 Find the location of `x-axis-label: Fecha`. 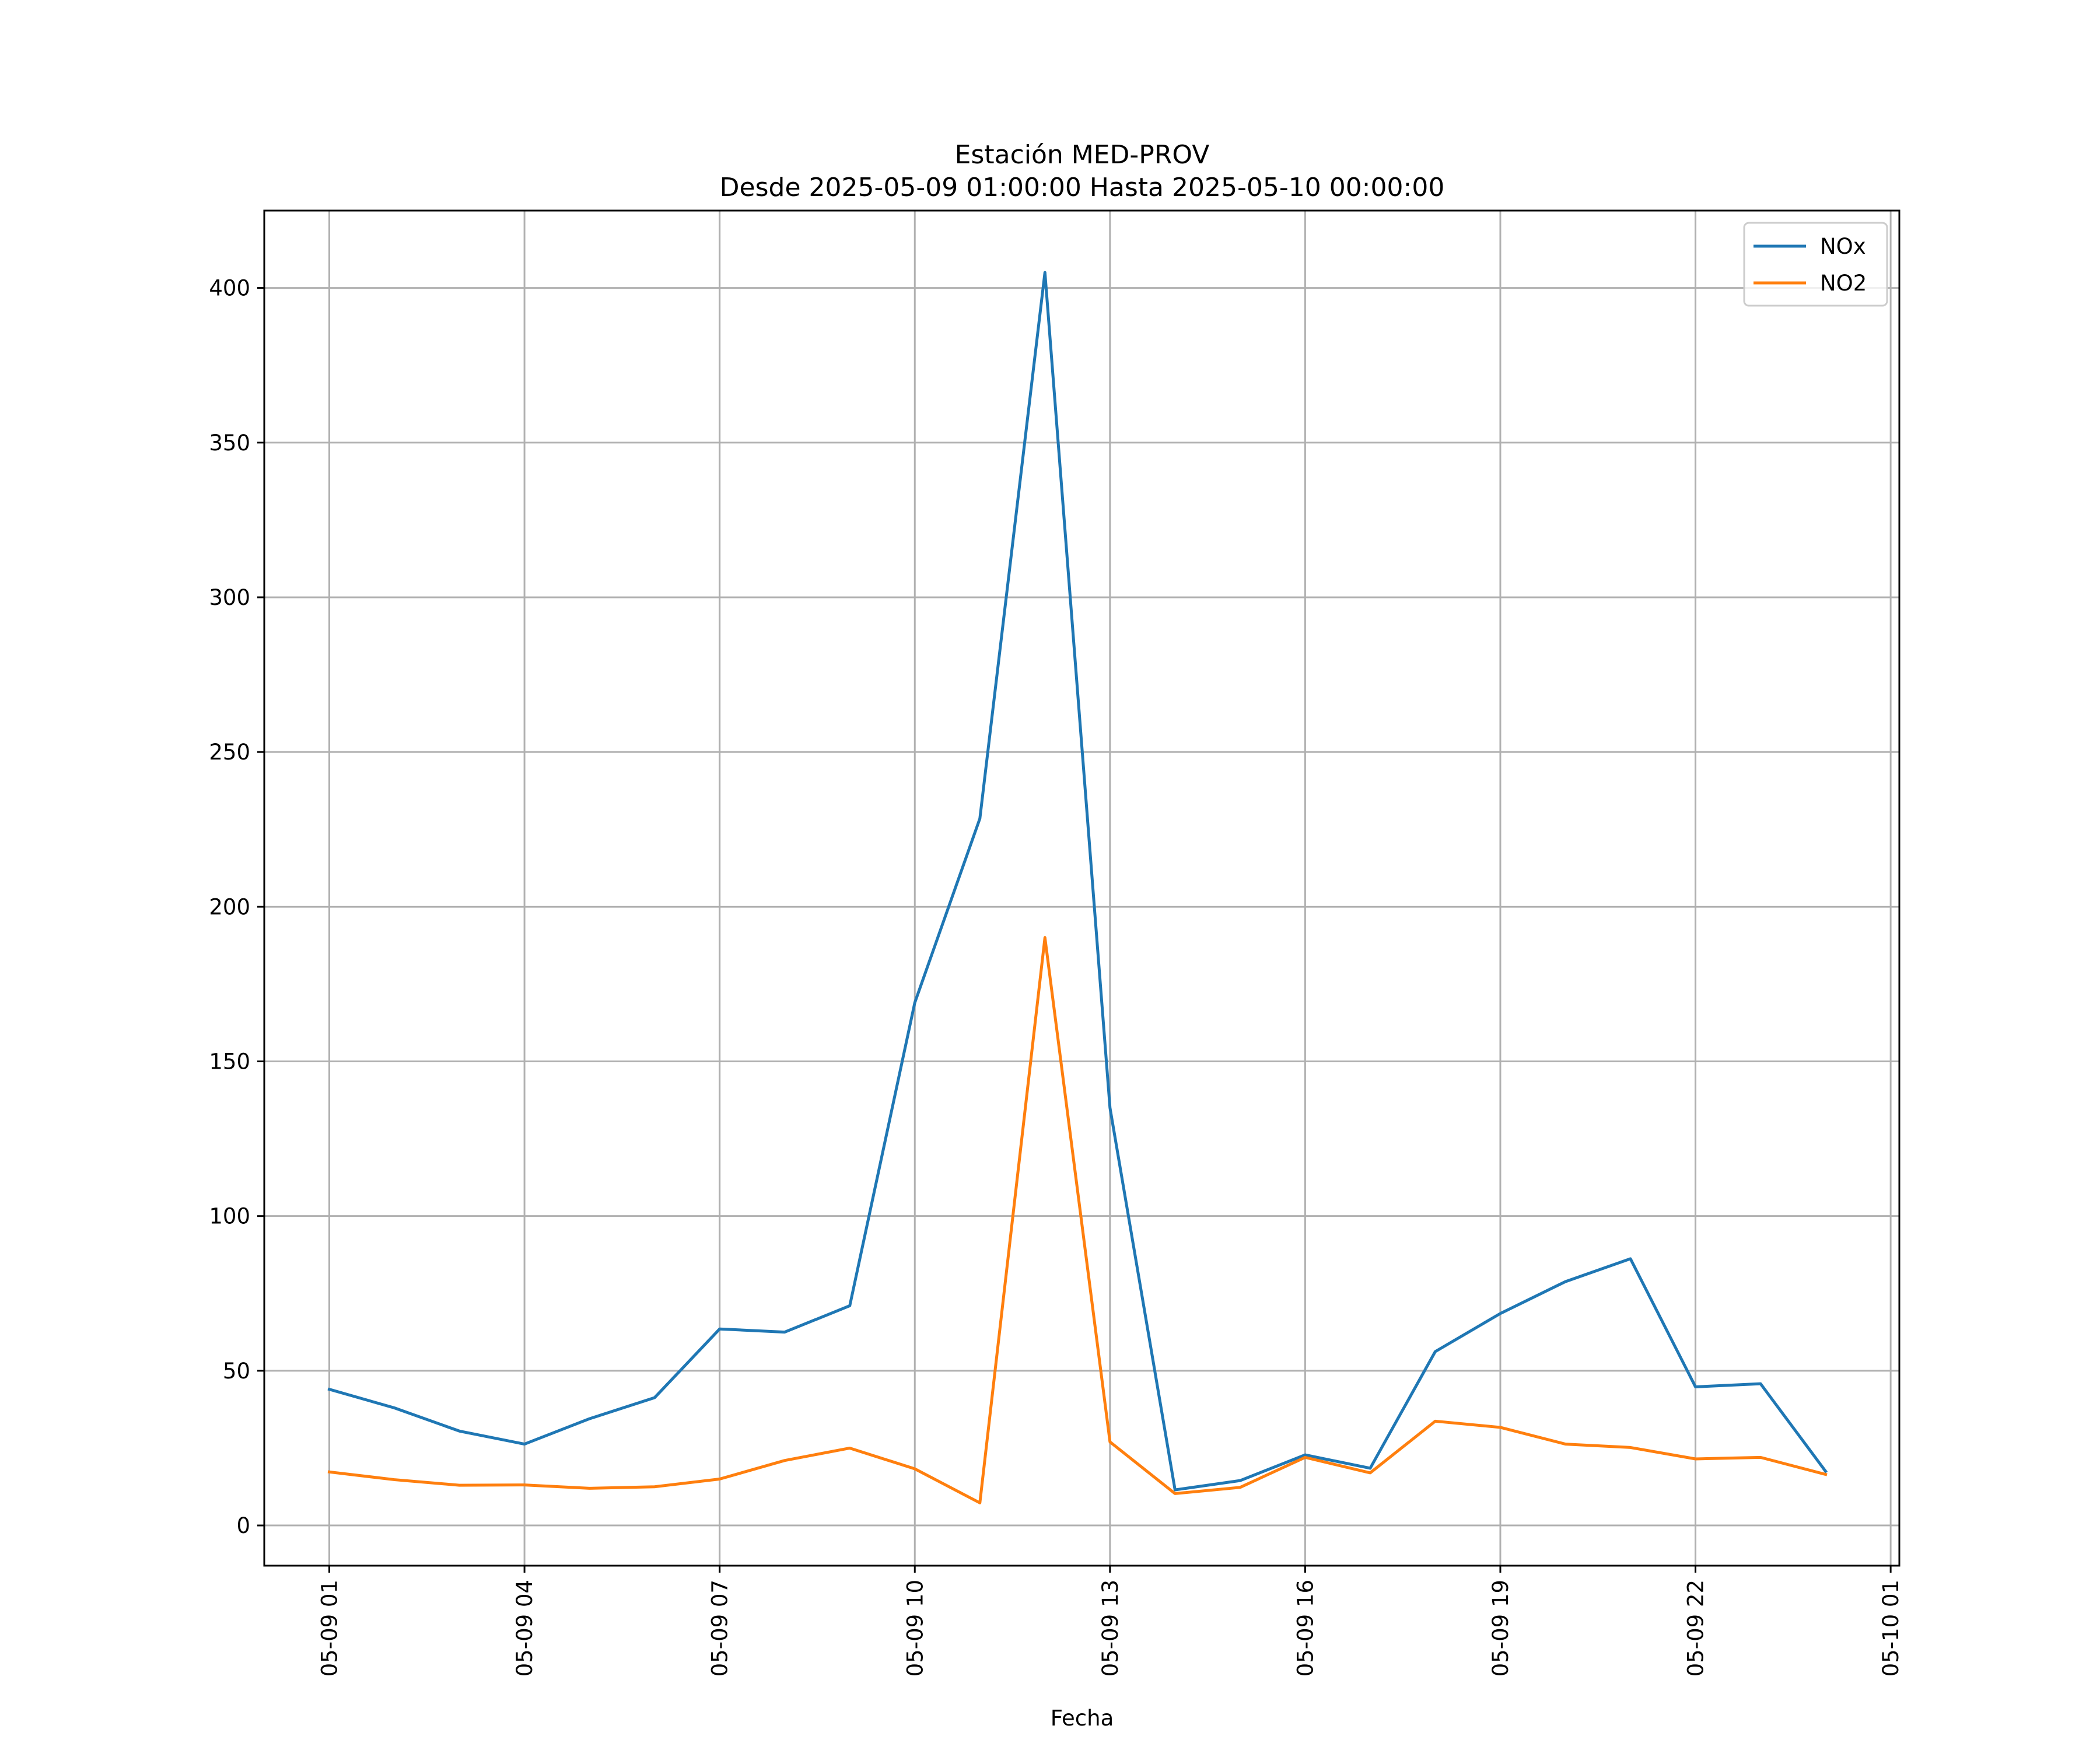

x-axis-label: Fecha is located at coordinates (1082, 1718).